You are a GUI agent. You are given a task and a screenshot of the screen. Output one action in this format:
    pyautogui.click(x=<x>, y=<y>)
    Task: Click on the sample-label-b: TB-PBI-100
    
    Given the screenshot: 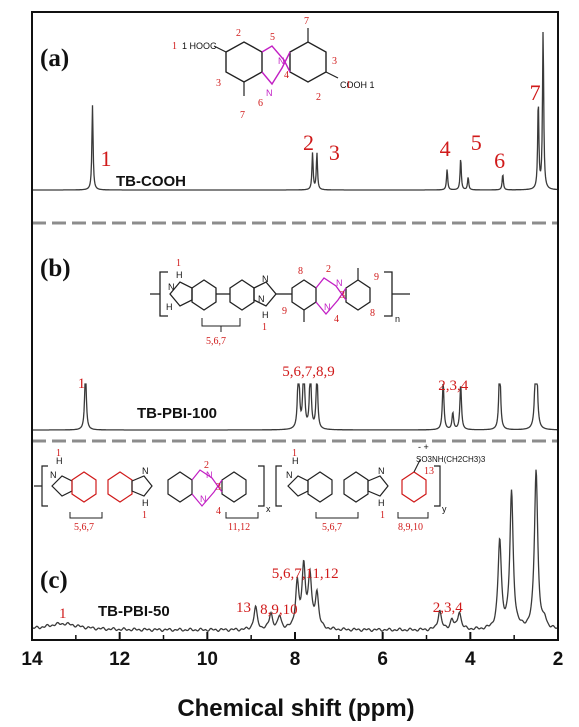 What is the action you would take?
    pyautogui.click(x=177, y=413)
    